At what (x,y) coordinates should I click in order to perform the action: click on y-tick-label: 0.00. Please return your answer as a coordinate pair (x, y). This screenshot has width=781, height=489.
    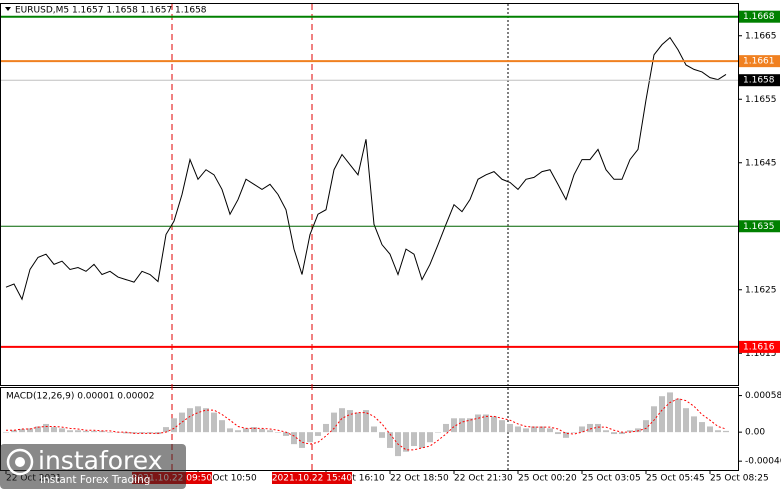
    Looking at the image, I should click on (755, 433).